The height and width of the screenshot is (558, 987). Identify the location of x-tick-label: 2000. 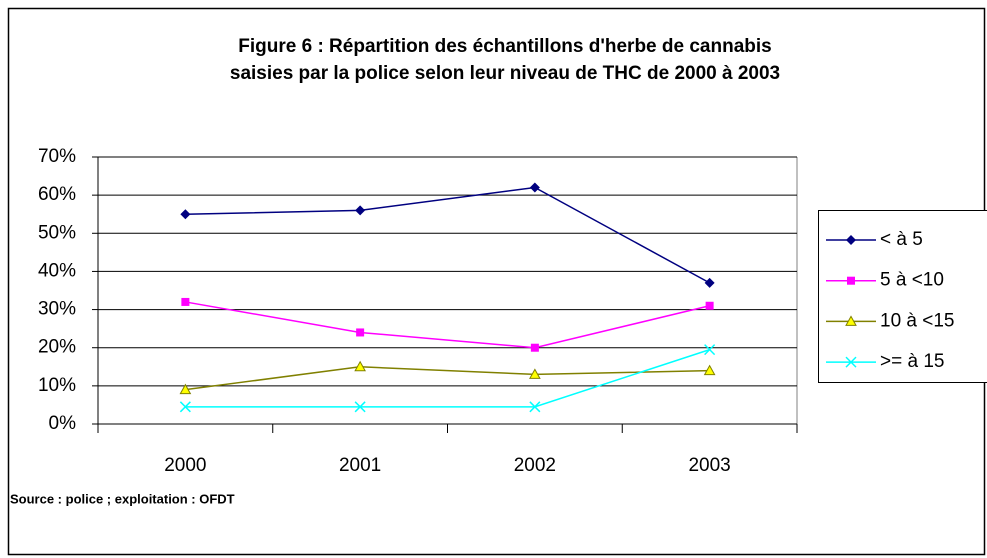
(185, 465).